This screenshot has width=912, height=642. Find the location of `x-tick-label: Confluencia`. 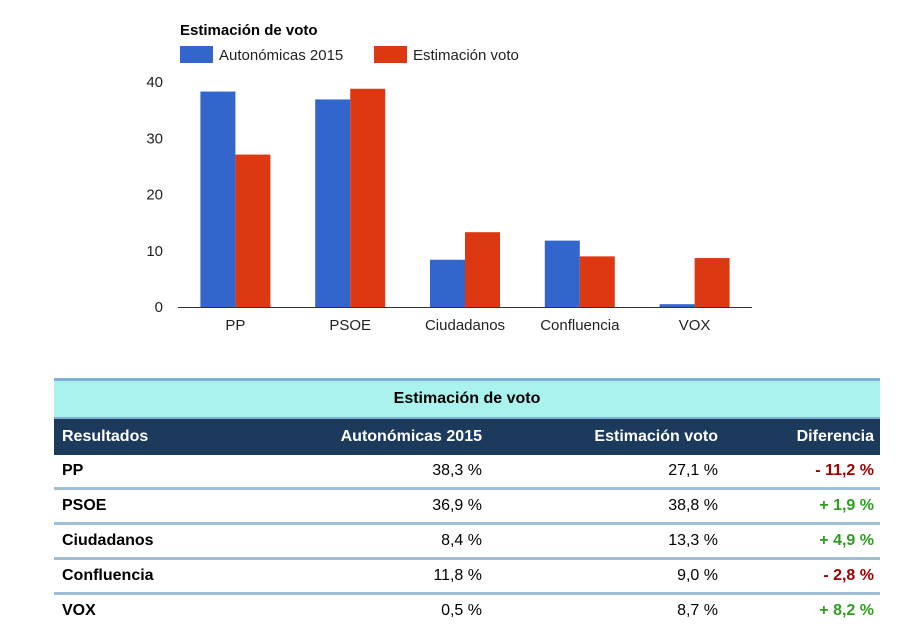

x-tick-label: Confluencia is located at coordinates (580, 325).